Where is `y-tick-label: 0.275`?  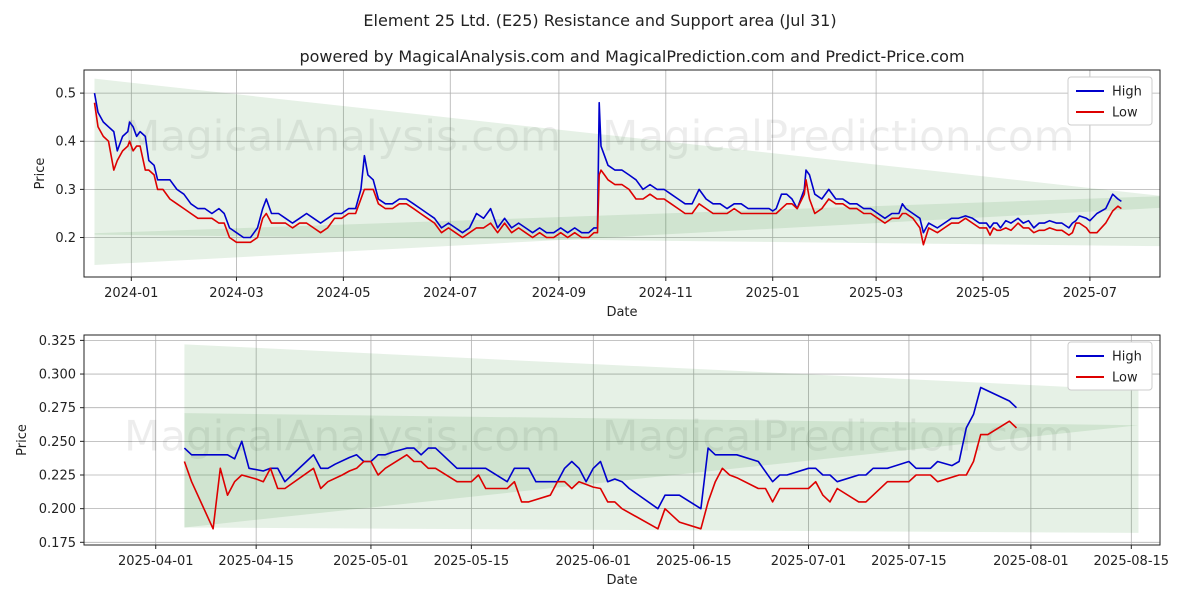 y-tick-label: 0.275 is located at coordinates (57, 408).